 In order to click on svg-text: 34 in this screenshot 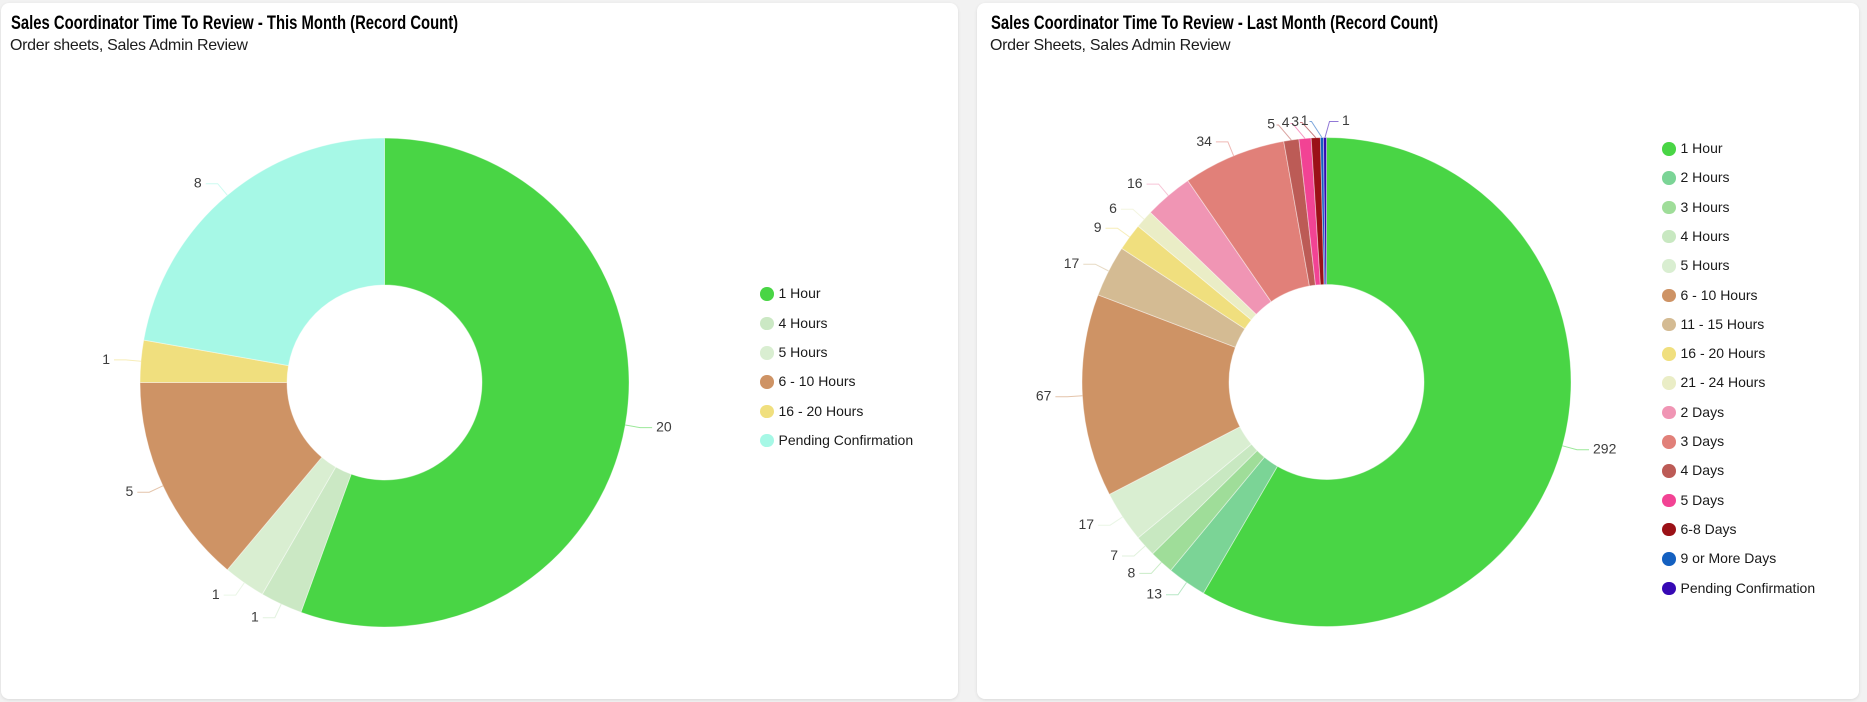, I will do `click(1204, 141)`.